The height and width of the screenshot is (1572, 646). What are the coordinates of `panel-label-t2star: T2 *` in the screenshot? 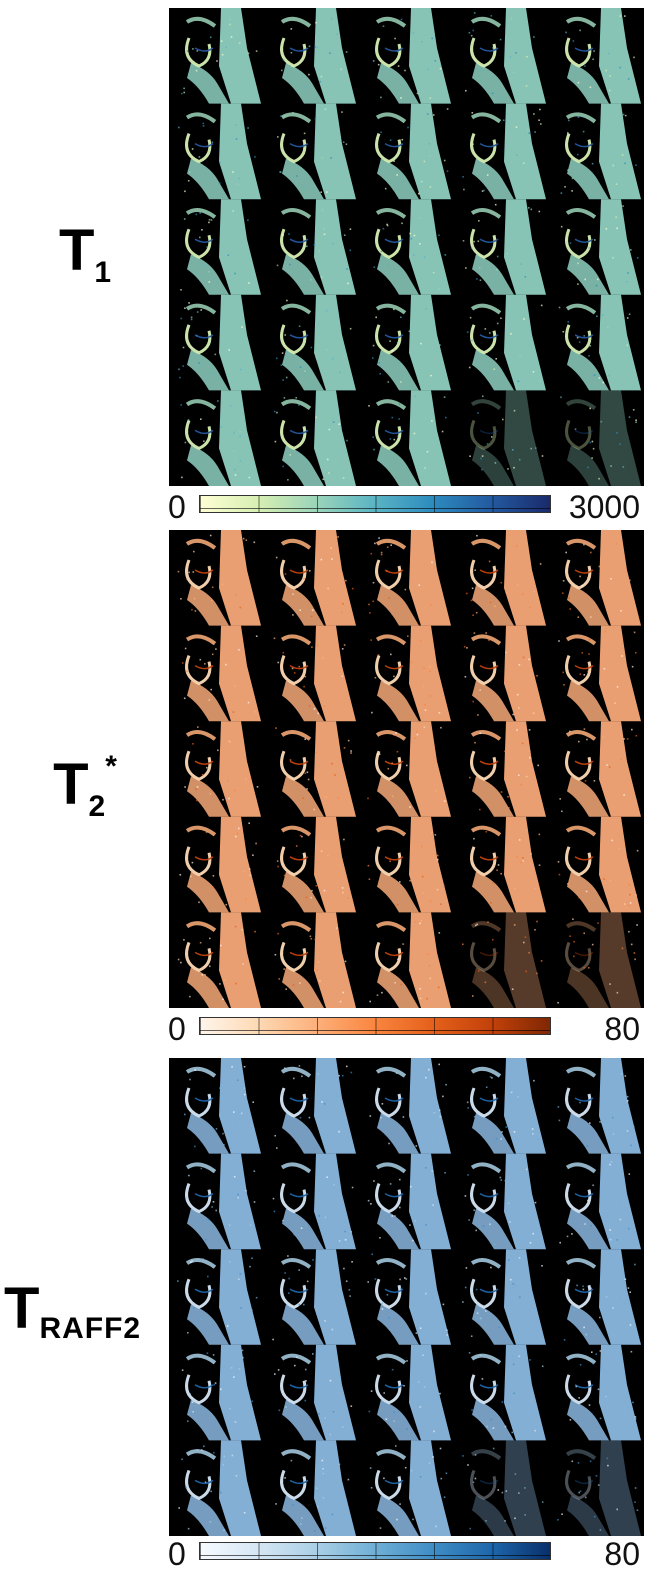 It's located at (85, 787).